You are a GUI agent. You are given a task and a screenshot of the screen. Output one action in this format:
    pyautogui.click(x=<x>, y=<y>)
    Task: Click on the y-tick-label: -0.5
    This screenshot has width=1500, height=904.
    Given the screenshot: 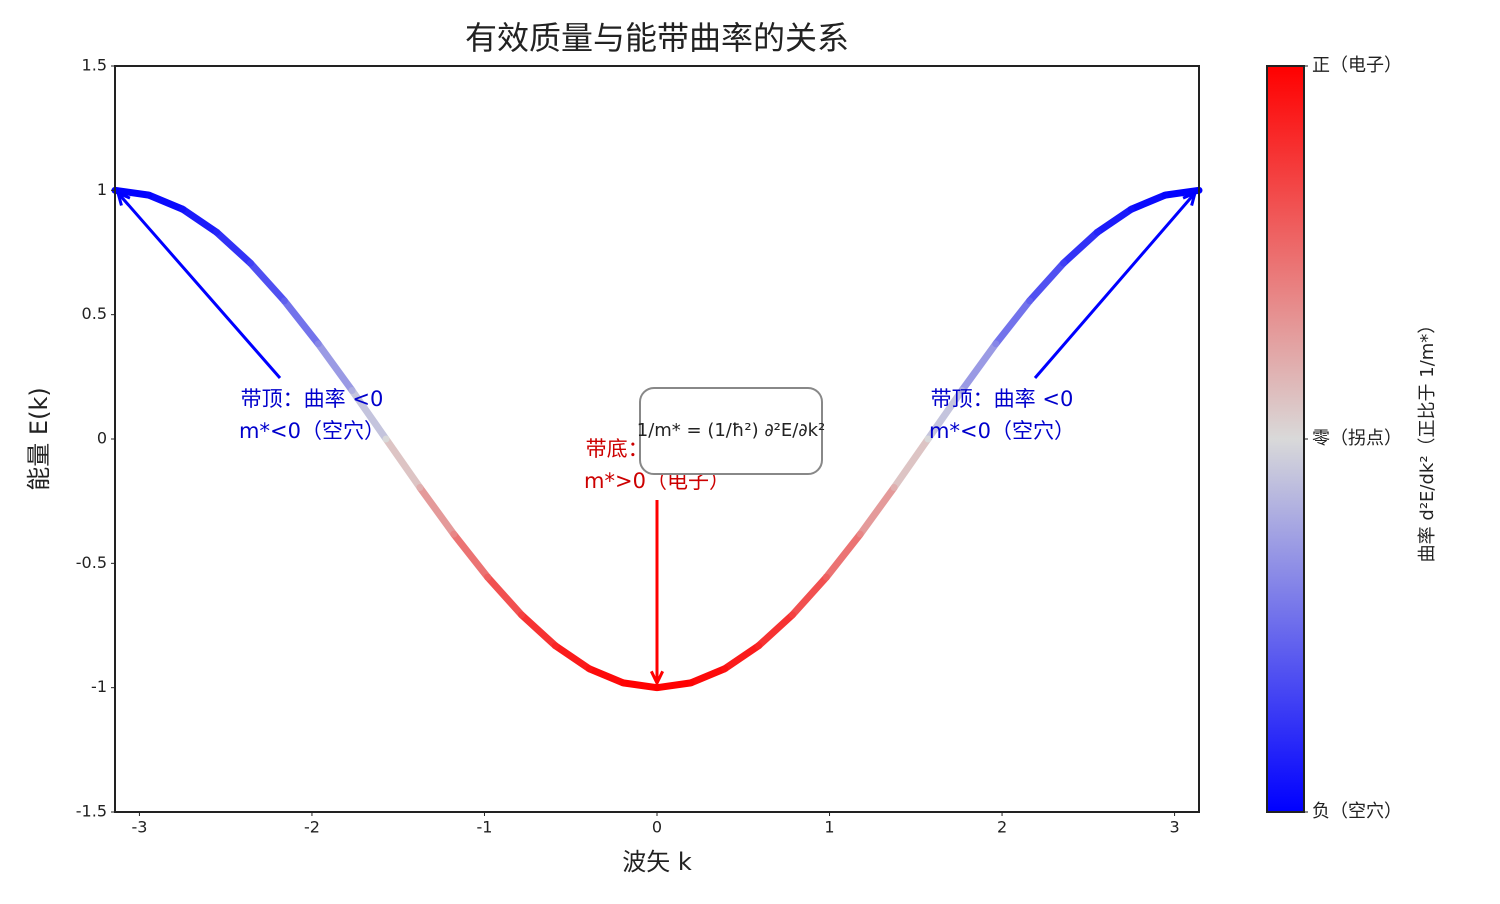 What is the action you would take?
    pyautogui.click(x=91, y=562)
    